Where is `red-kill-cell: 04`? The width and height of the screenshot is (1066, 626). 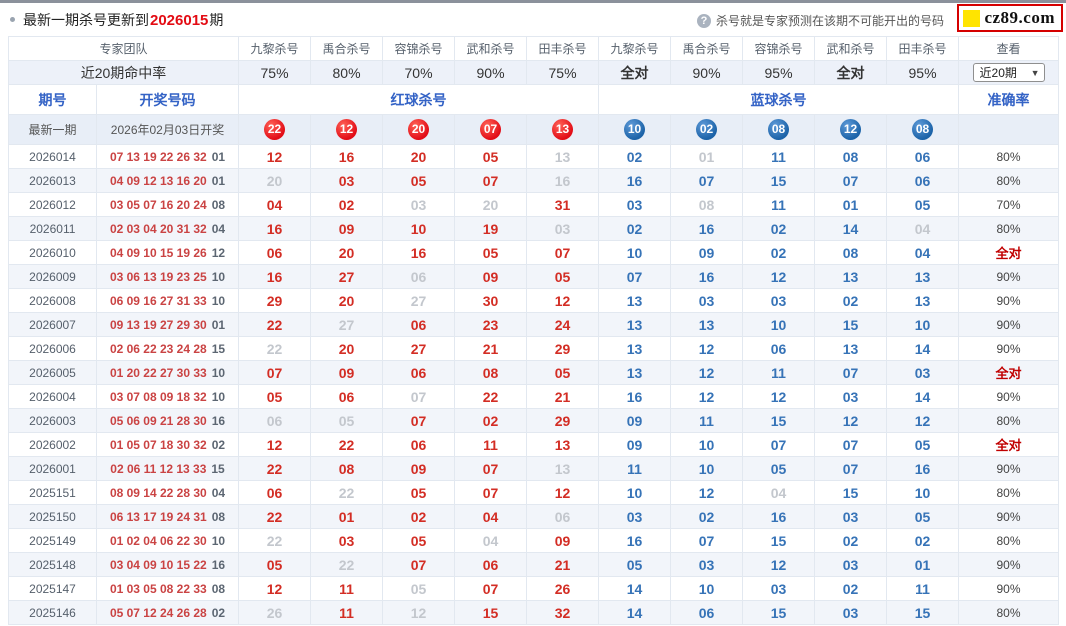 red-kill-cell: 04 is located at coordinates (491, 540).